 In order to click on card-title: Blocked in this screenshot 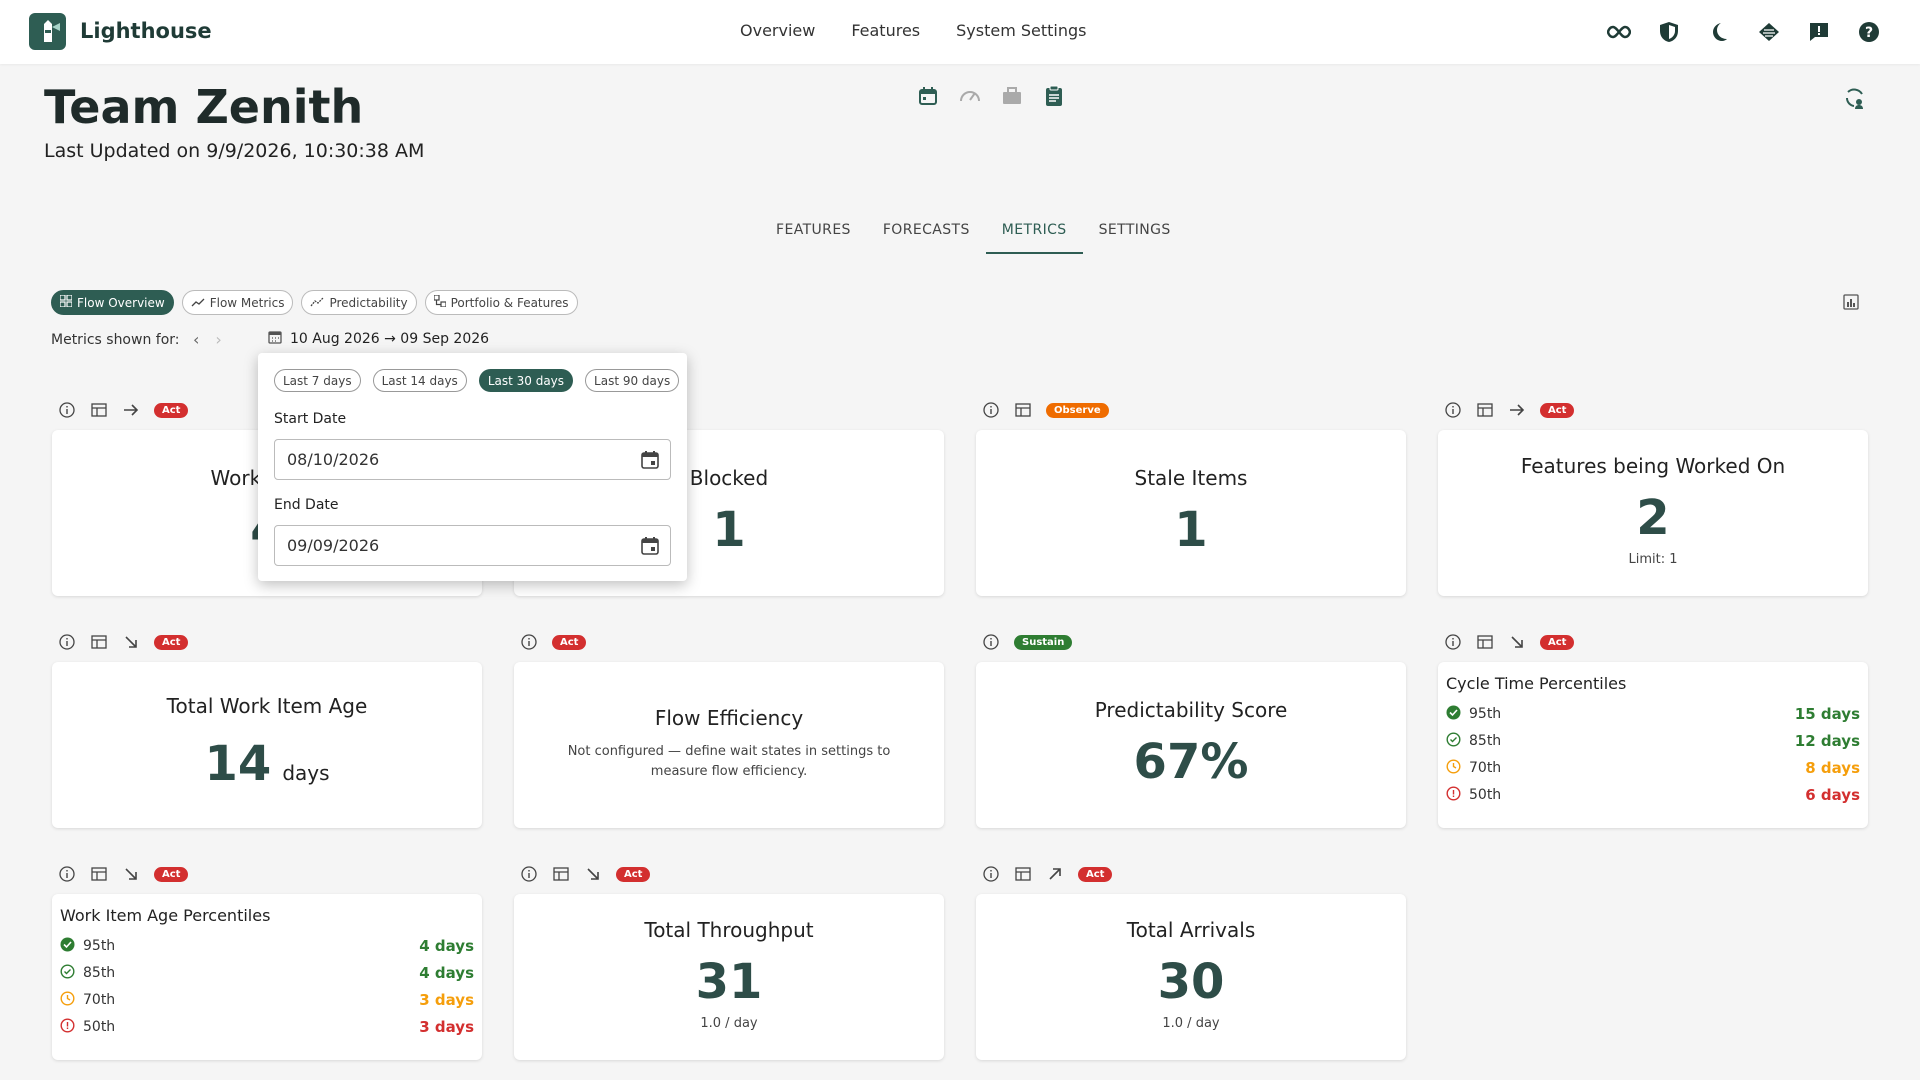, I will do `click(729, 478)`.